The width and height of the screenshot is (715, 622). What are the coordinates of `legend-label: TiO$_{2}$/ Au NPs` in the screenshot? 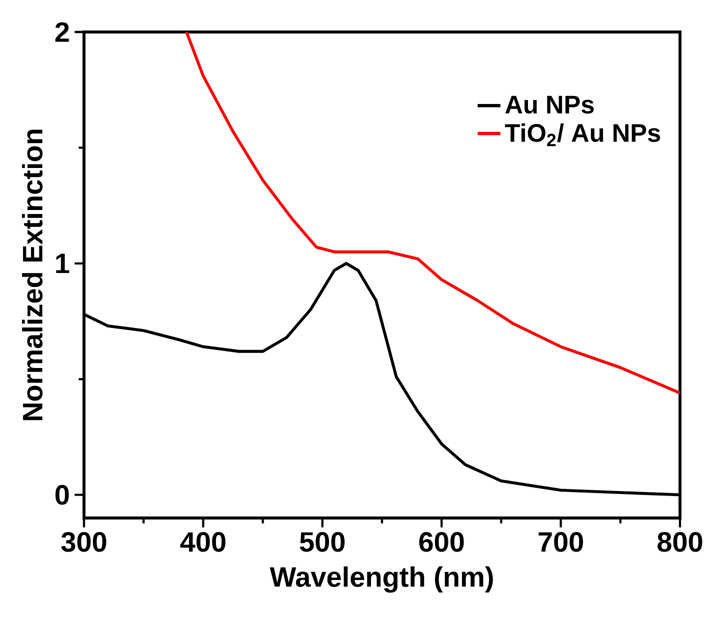 It's located at (582, 134).